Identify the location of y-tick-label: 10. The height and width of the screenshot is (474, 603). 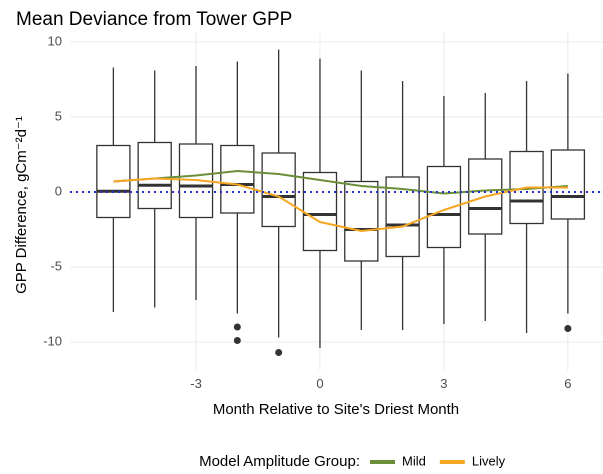
(55, 40).